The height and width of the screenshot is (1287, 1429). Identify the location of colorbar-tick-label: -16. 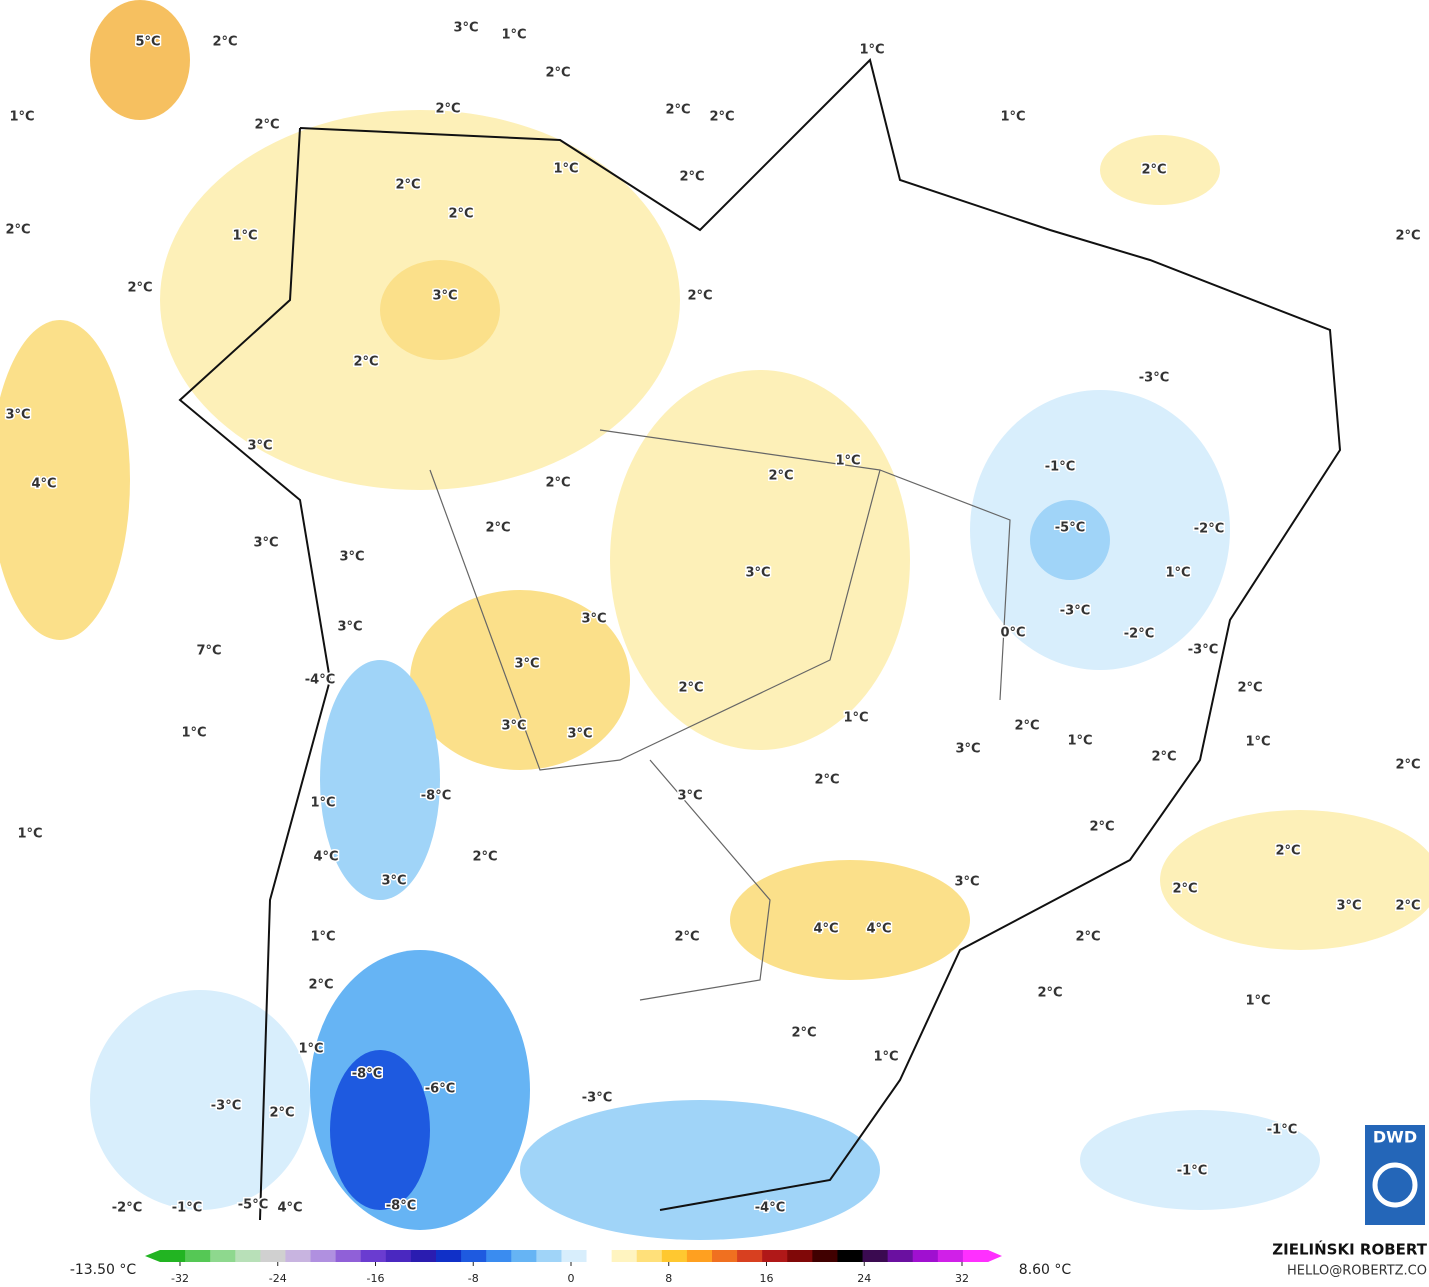
(376, 1278).